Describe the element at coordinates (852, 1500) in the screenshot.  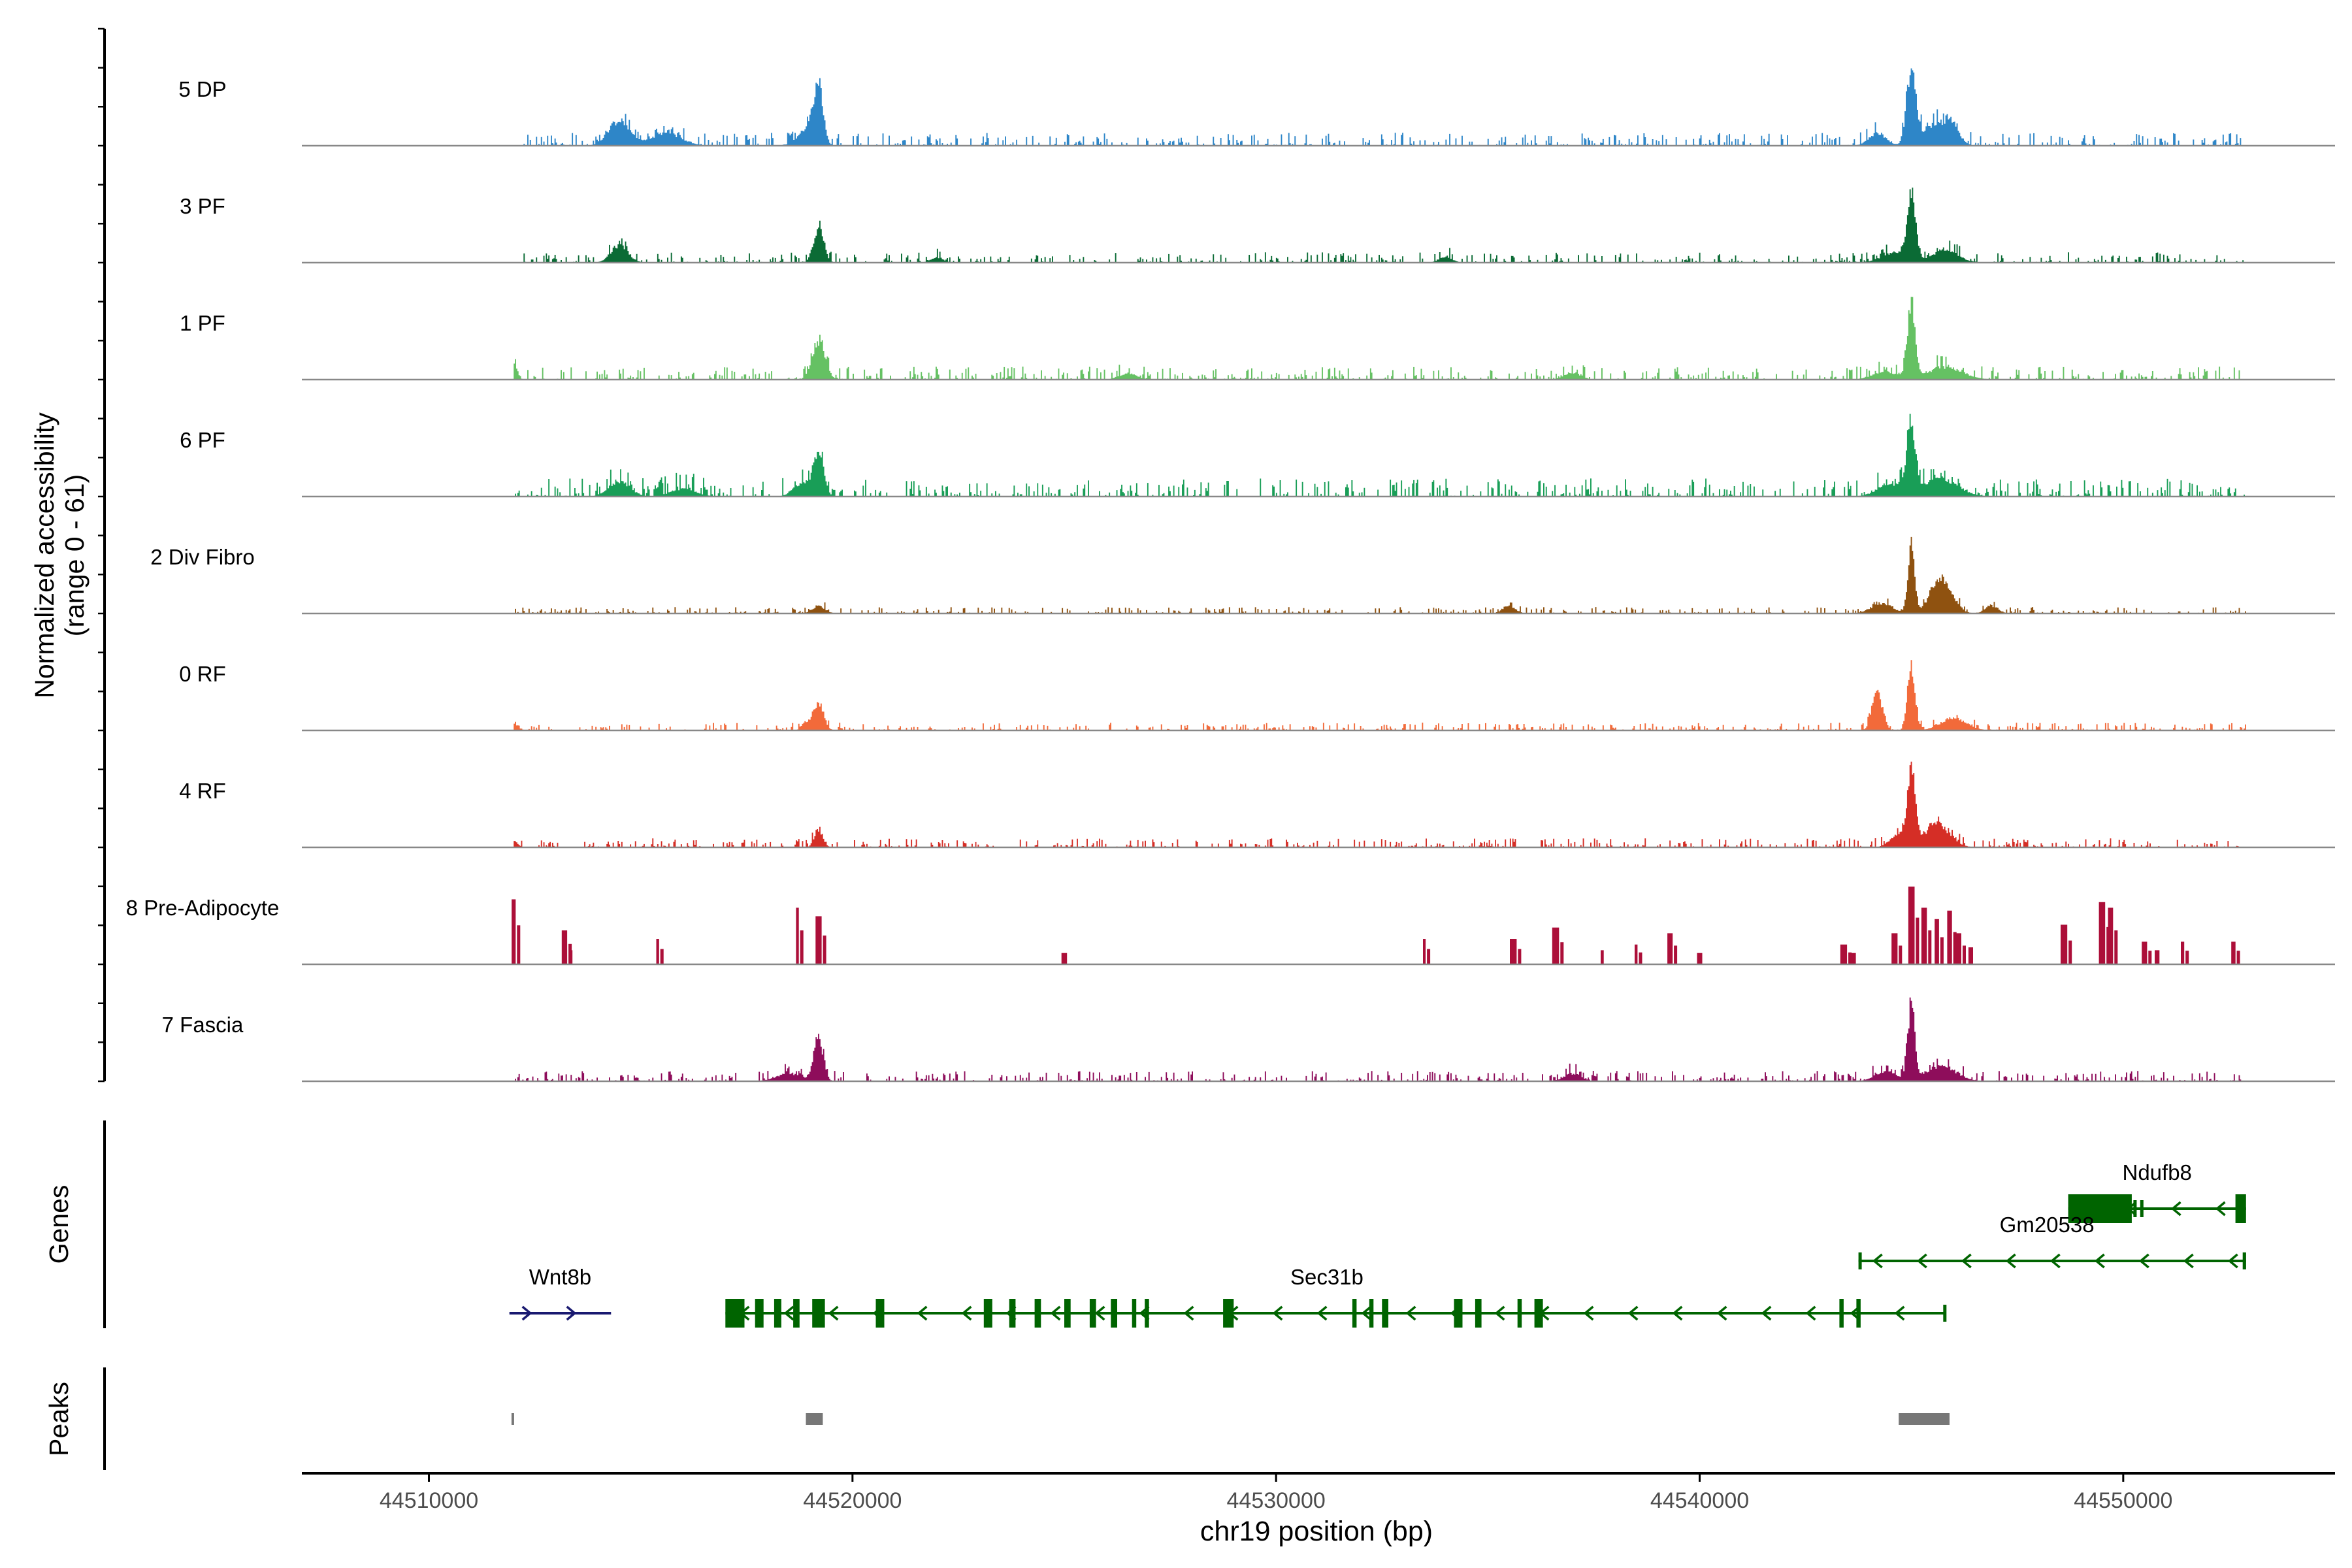
I see `x-tick-label-2: 44520000` at that location.